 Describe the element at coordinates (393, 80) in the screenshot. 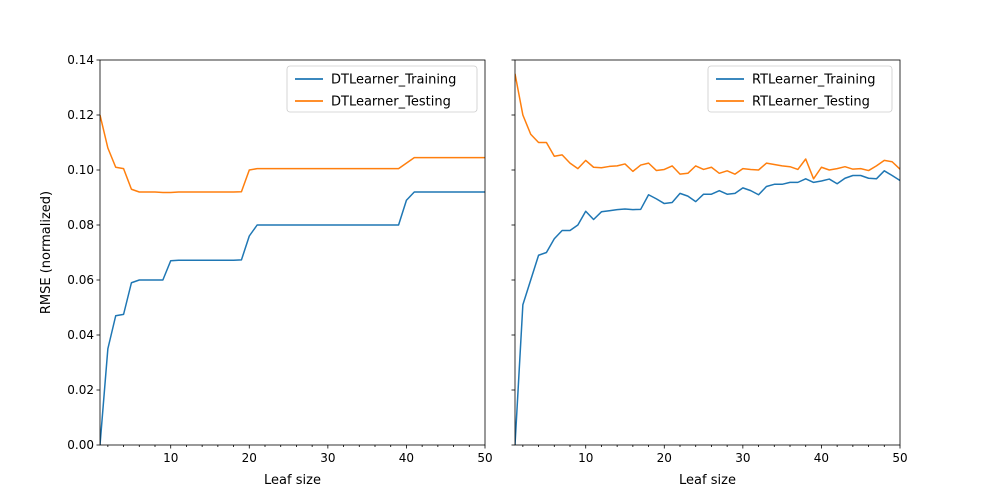

I see `legend-label: DTLearner_Training` at that location.